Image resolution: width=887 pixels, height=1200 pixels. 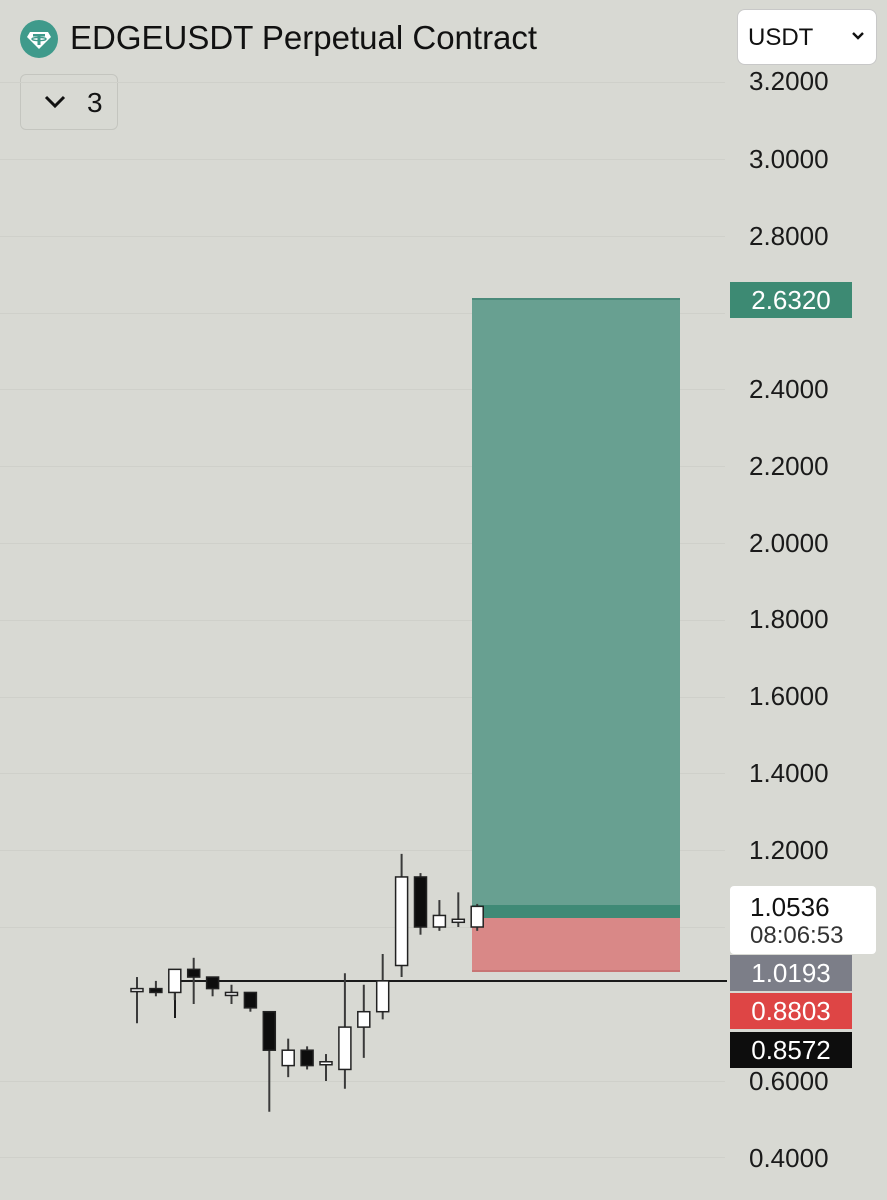 What do you see at coordinates (790, 907) in the screenshot?
I see `current-price-label: 1.0536` at bounding box center [790, 907].